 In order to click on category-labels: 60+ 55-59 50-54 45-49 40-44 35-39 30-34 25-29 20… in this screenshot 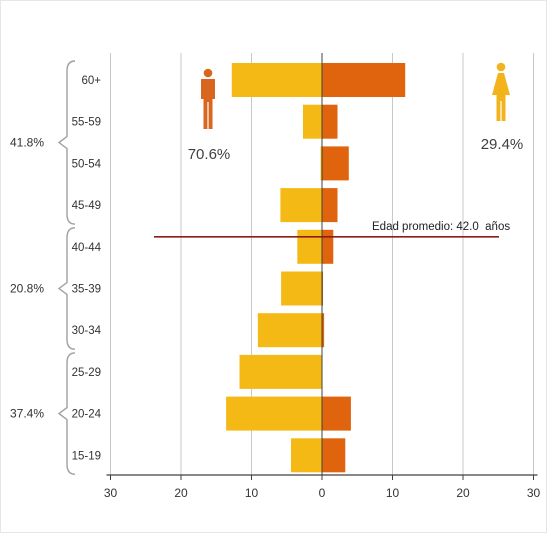, I will do `click(87, 268)`.